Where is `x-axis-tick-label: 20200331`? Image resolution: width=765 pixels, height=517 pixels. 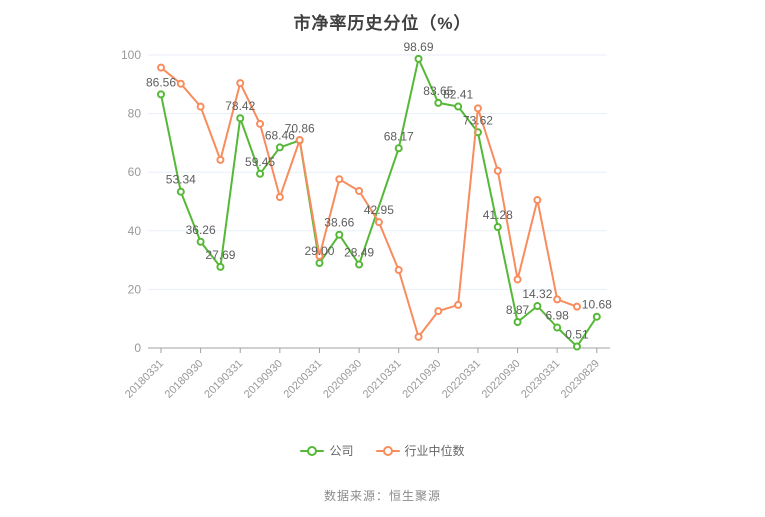
x-axis-tick-label: 20200331 is located at coordinates (302, 379).